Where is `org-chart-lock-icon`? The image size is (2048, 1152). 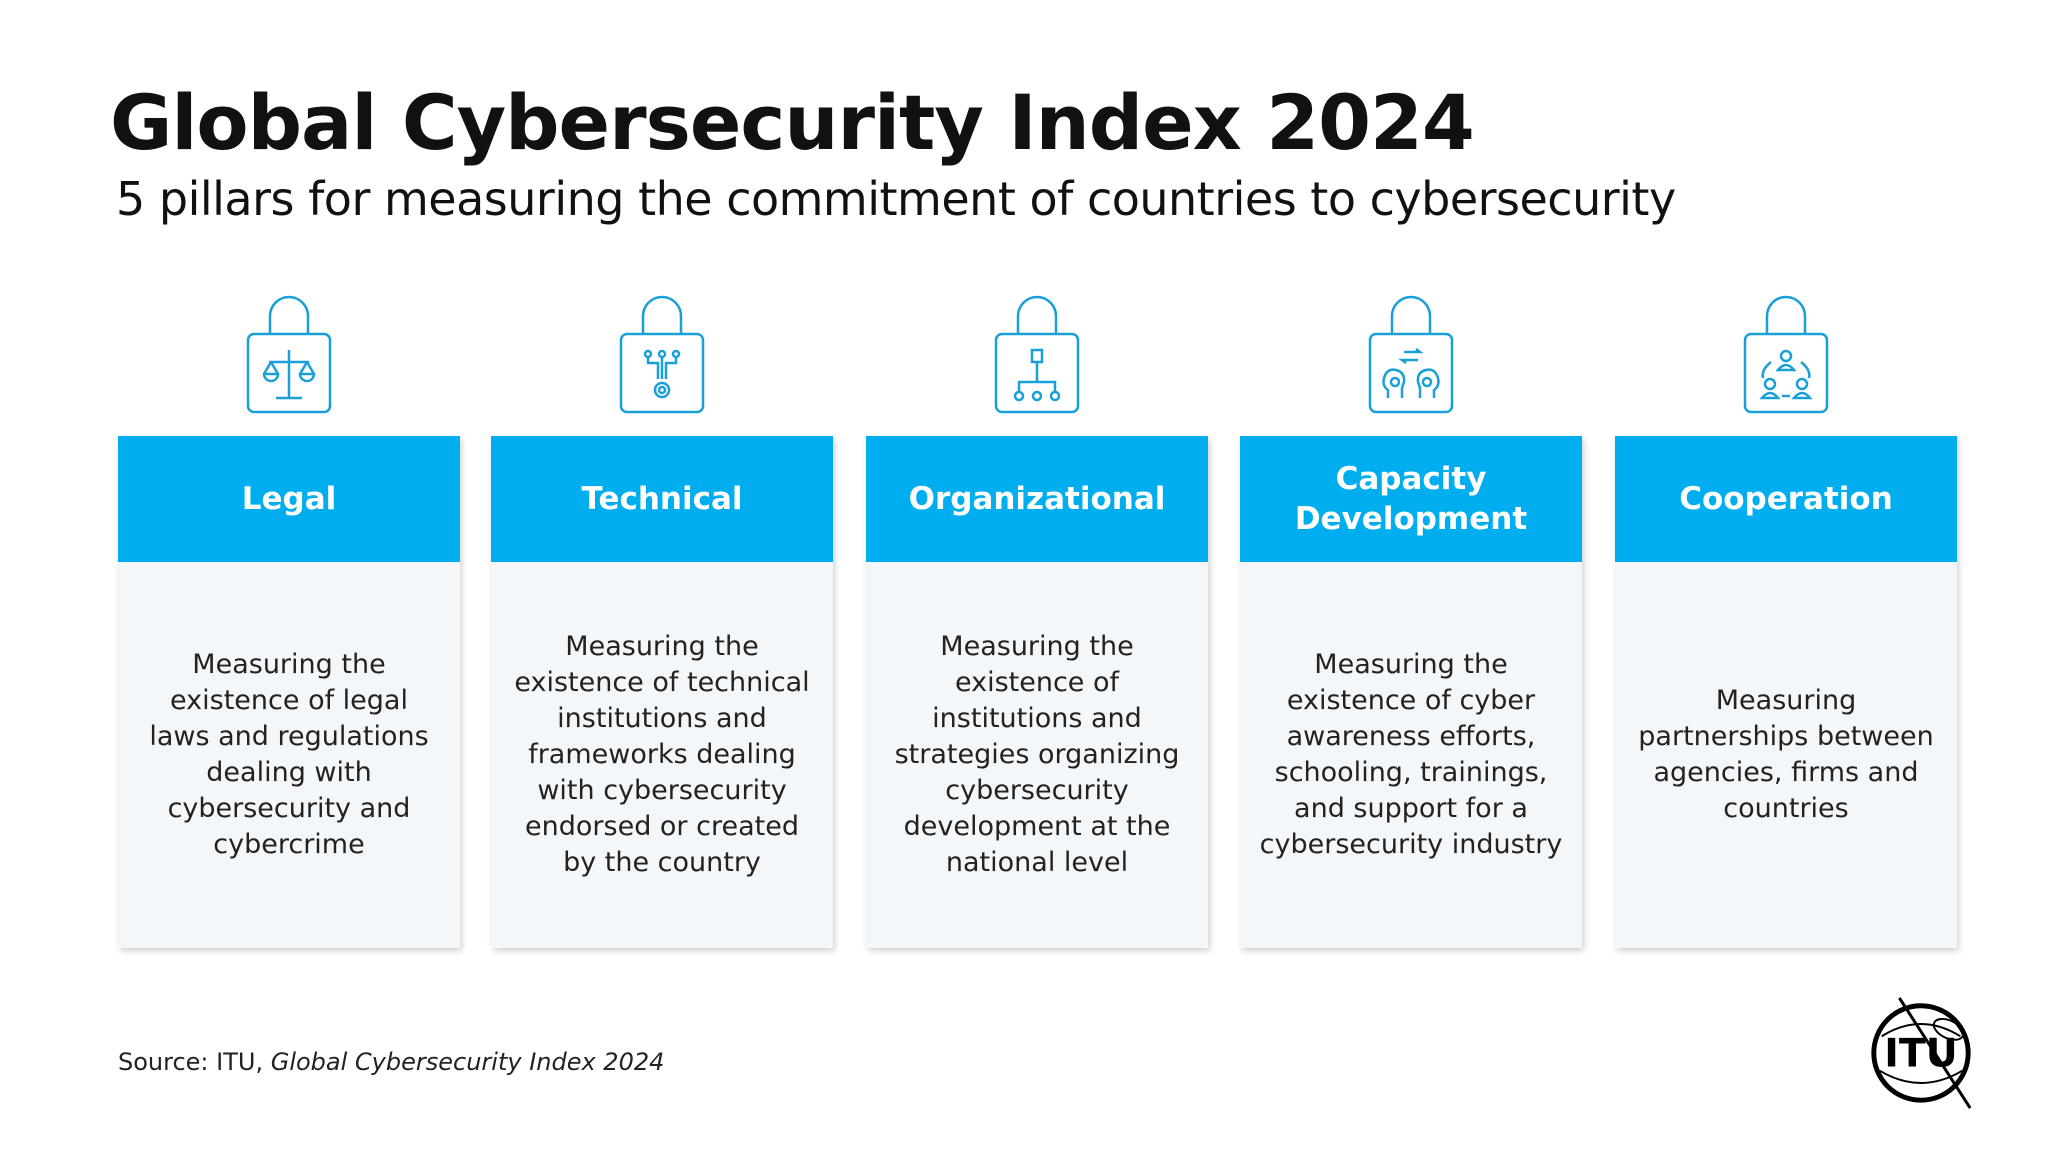 org-chart-lock-icon is located at coordinates (1037, 354).